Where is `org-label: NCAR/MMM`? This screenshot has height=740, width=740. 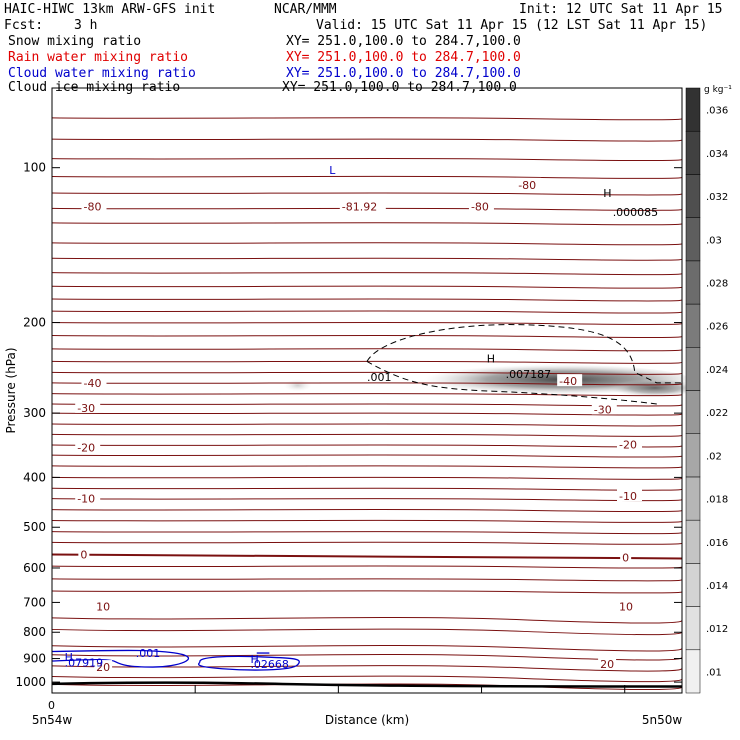 org-label: NCAR/MMM is located at coordinates (305, 9).